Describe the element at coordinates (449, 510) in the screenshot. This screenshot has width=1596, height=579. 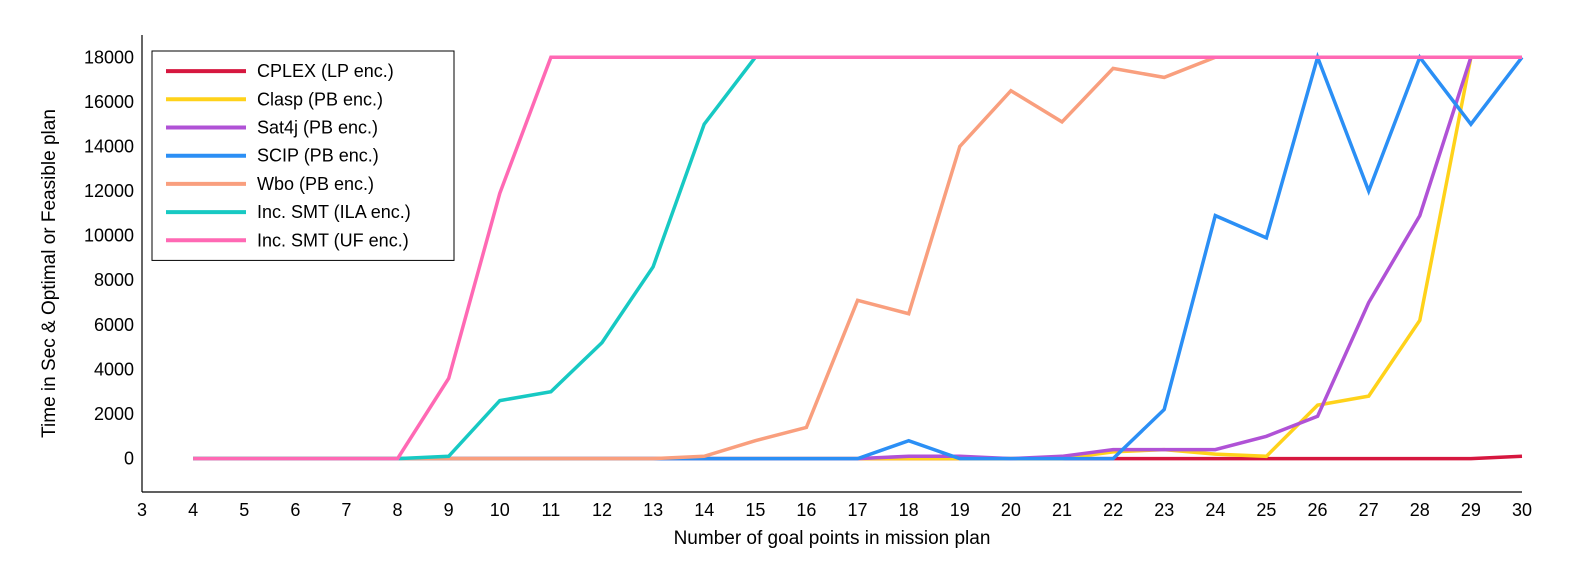
I see `x-tick-label: 9` at that location.